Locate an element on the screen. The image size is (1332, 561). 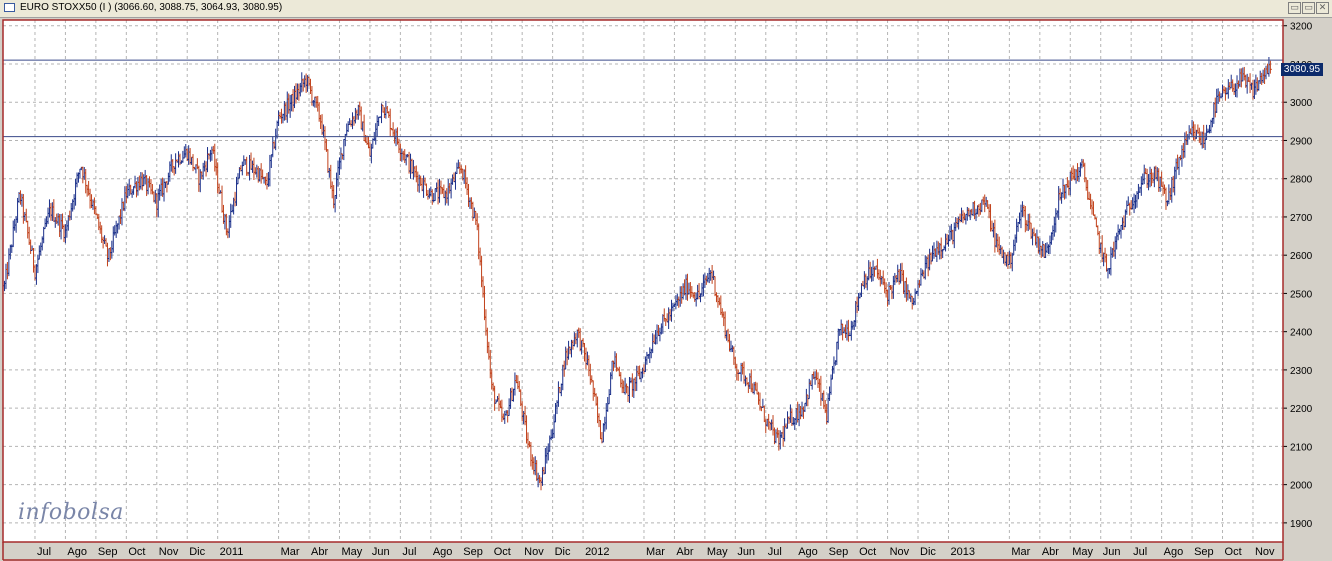
y-tick-label: 2800 is located at coordinates (1301, 180).